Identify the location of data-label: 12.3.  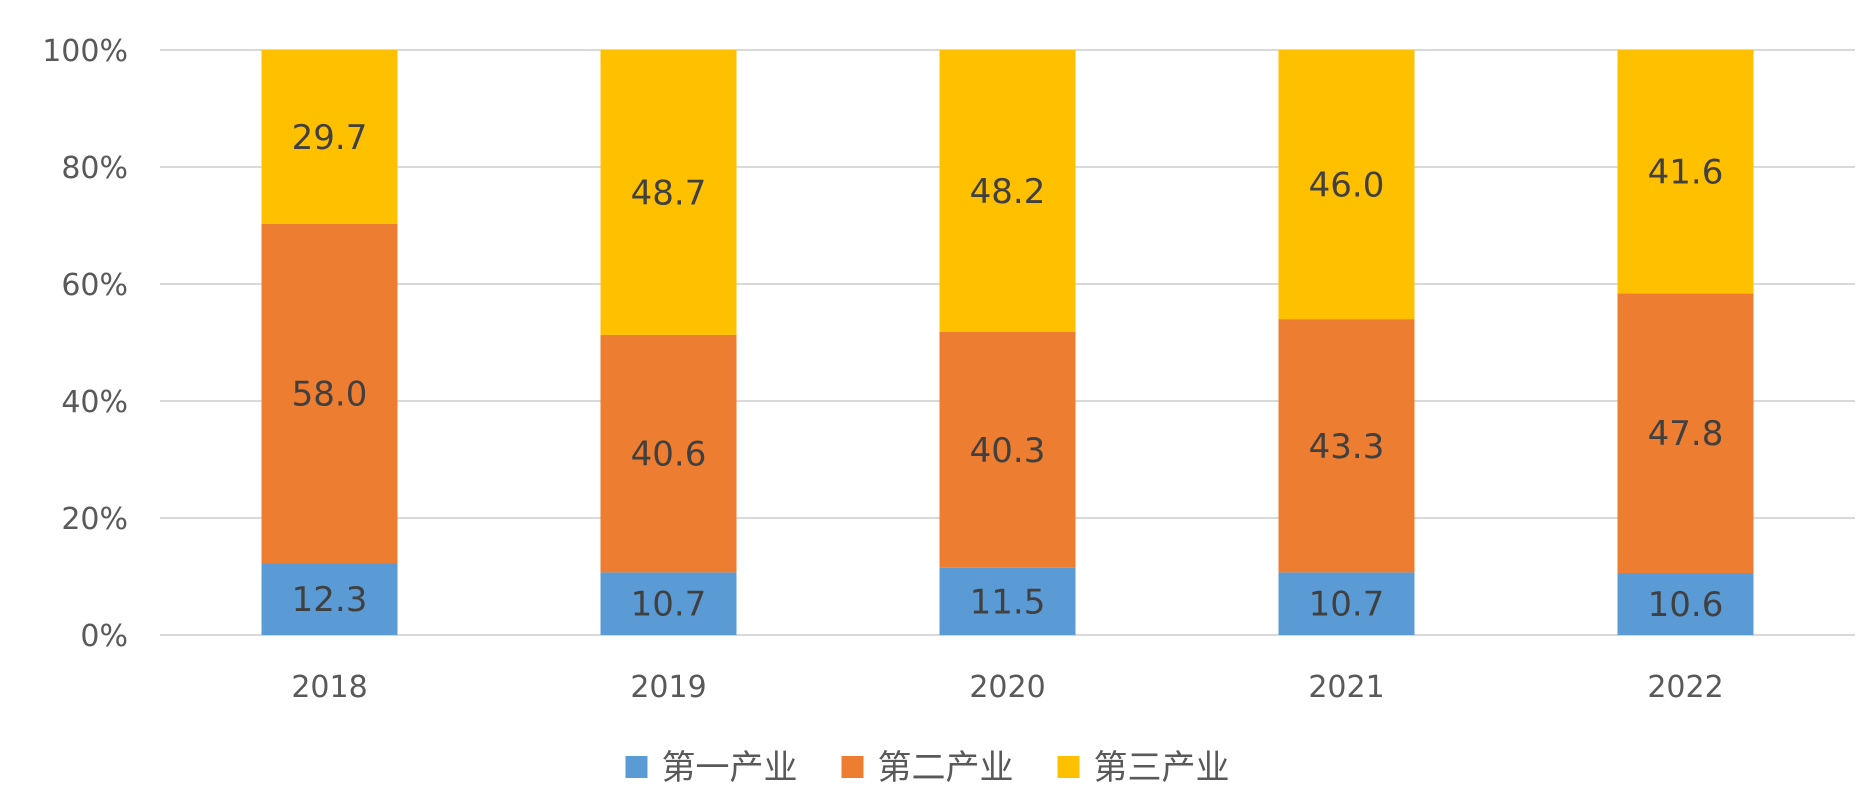
(330, 600).